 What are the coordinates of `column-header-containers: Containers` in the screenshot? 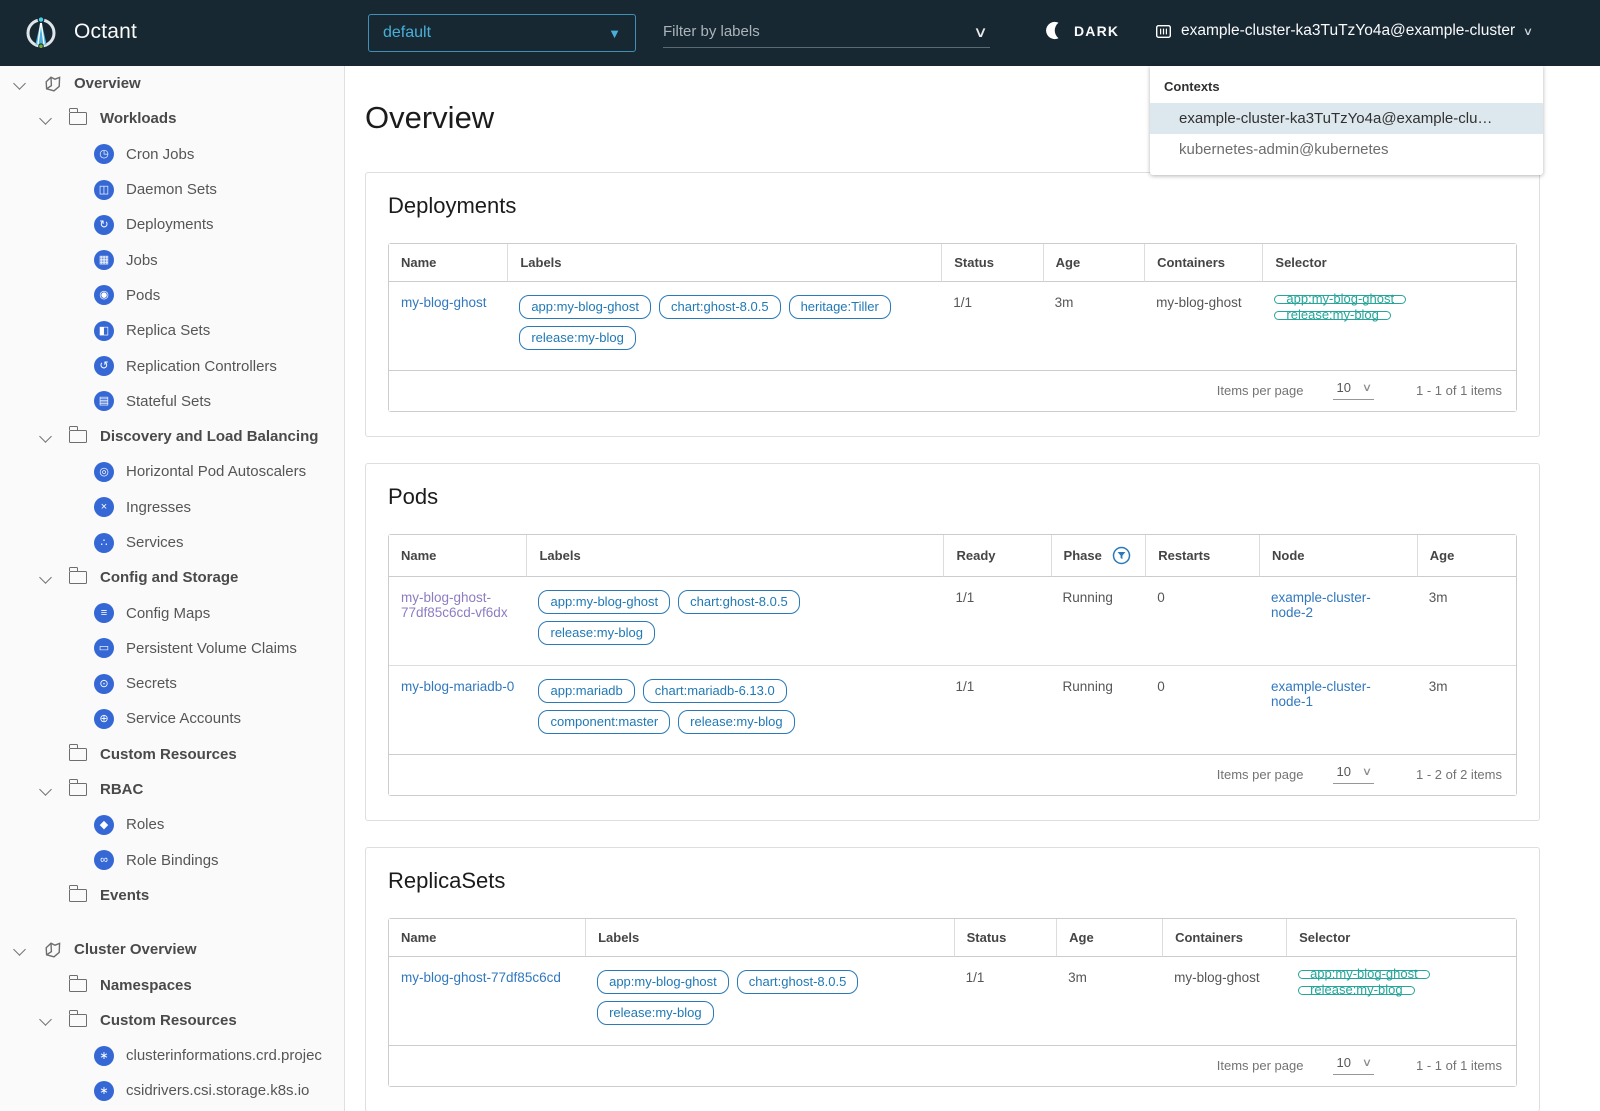 It's located at (1203, 263).